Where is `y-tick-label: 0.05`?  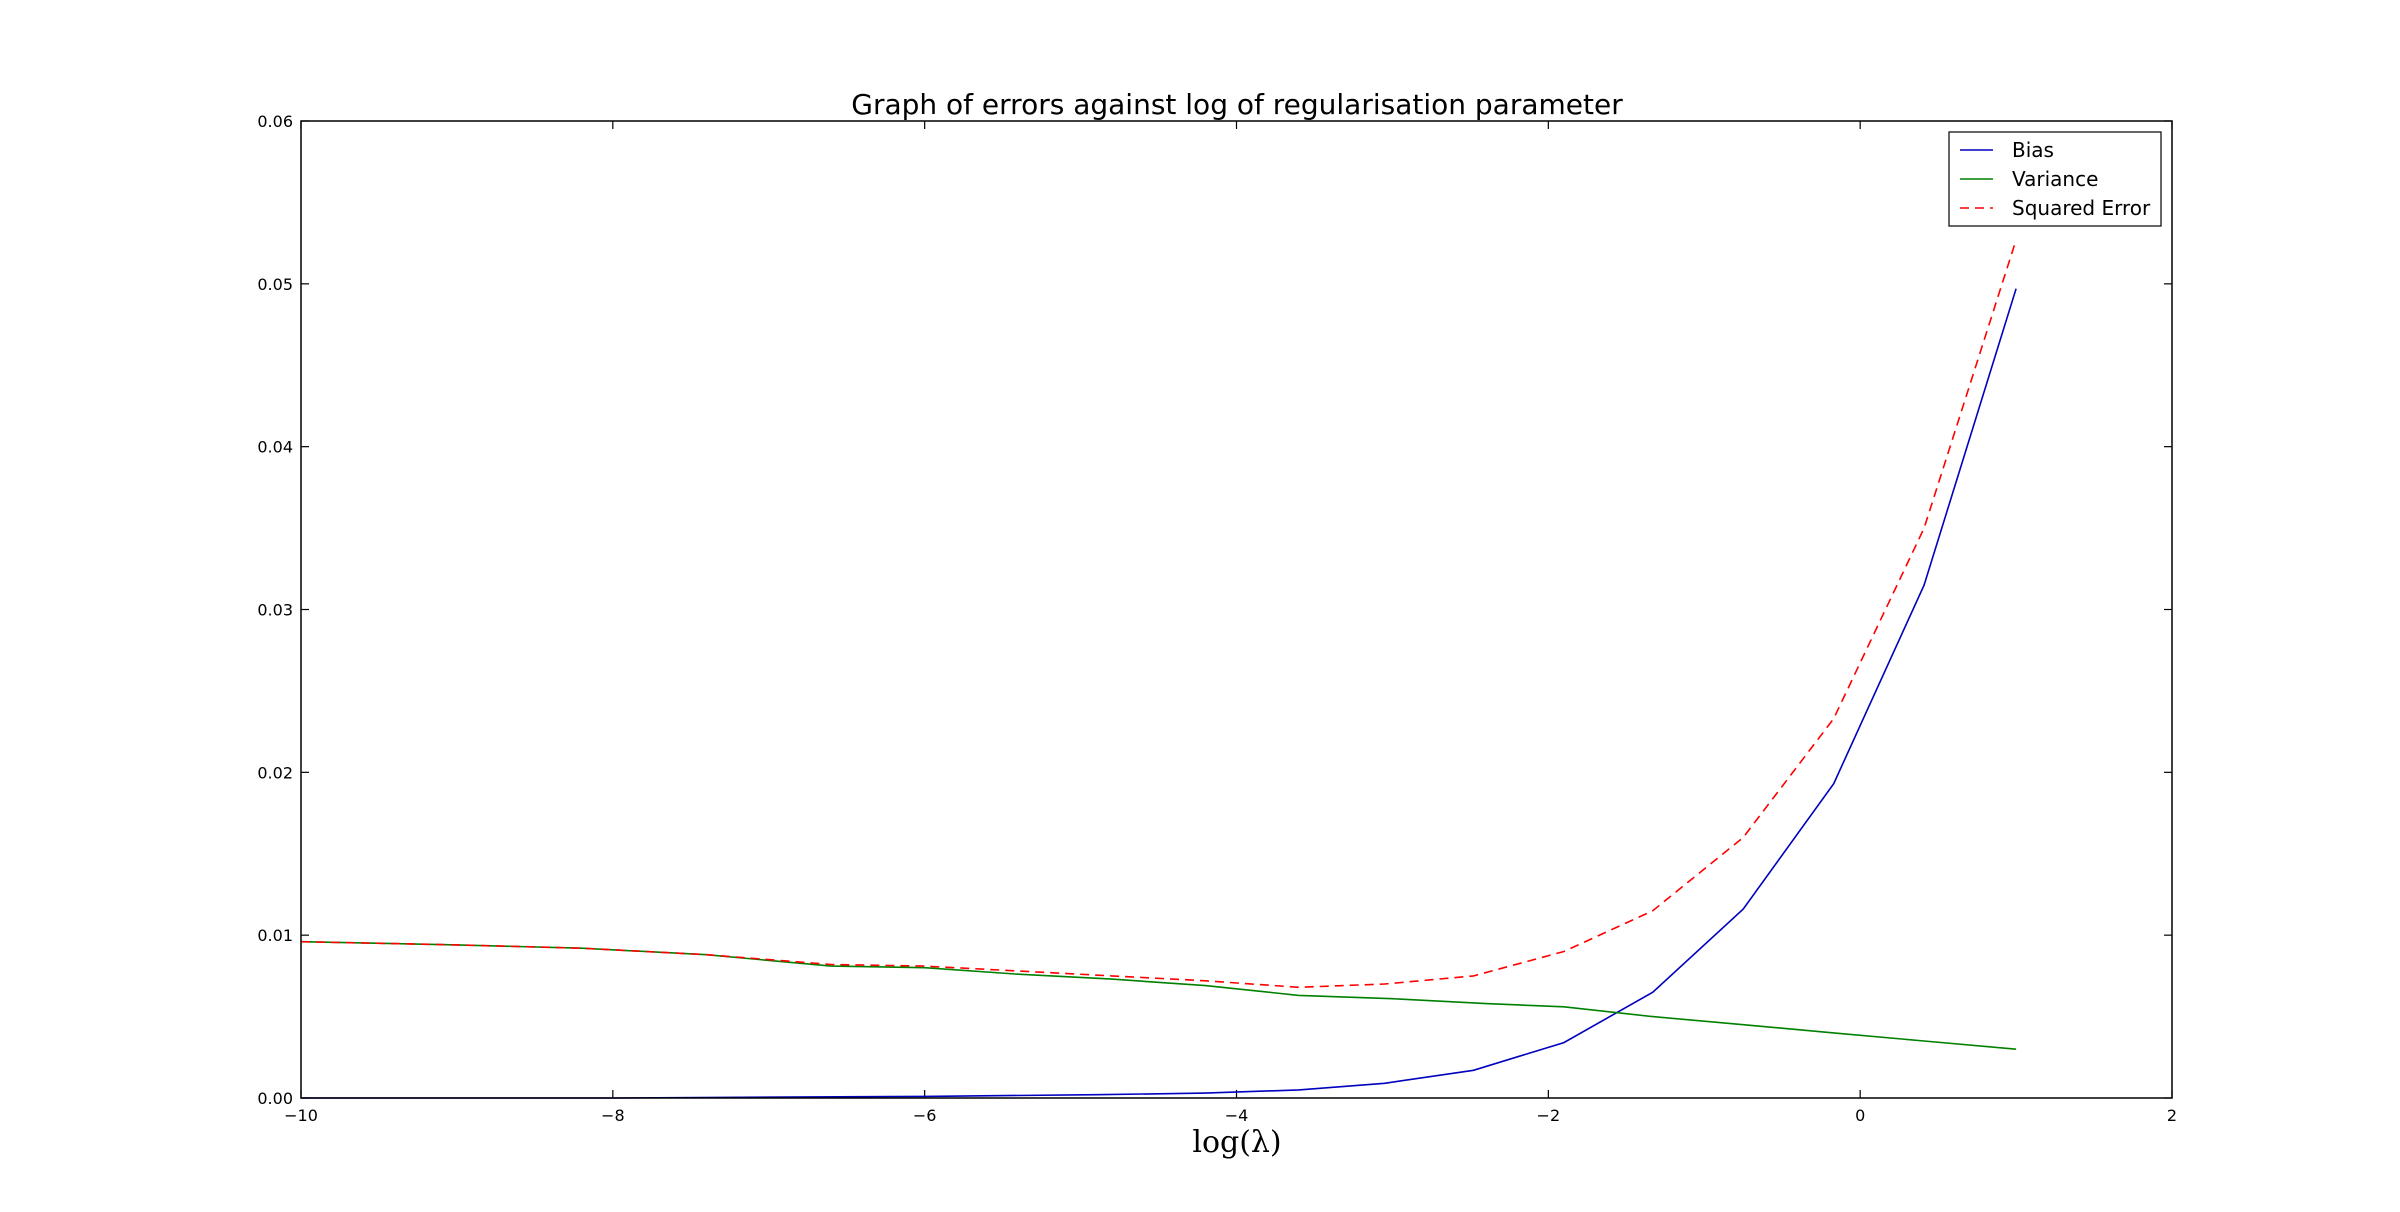 y-tick-label: 0.05 is located at coordinates (275, 284).